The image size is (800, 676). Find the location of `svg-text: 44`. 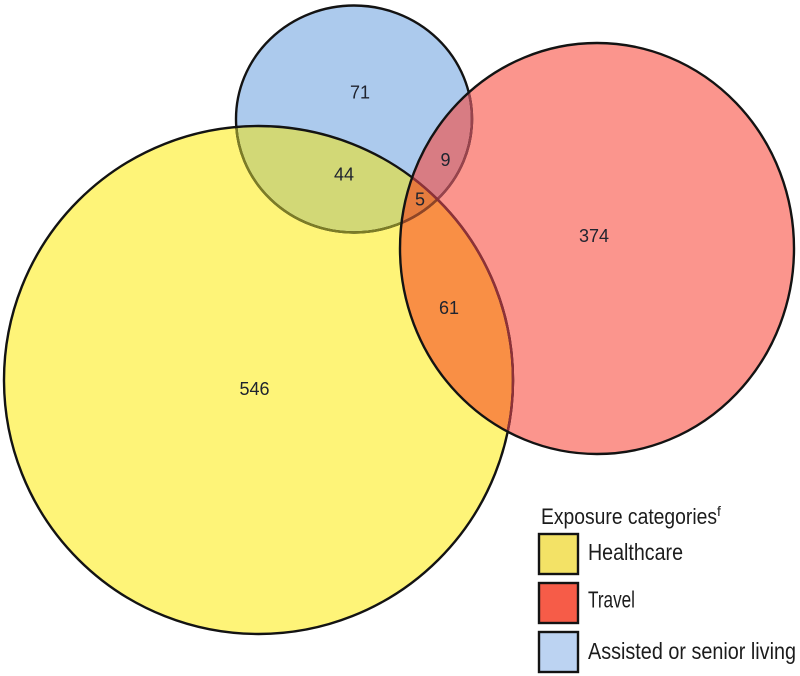

svg-text: 44 is located at coordinates (344, 175).